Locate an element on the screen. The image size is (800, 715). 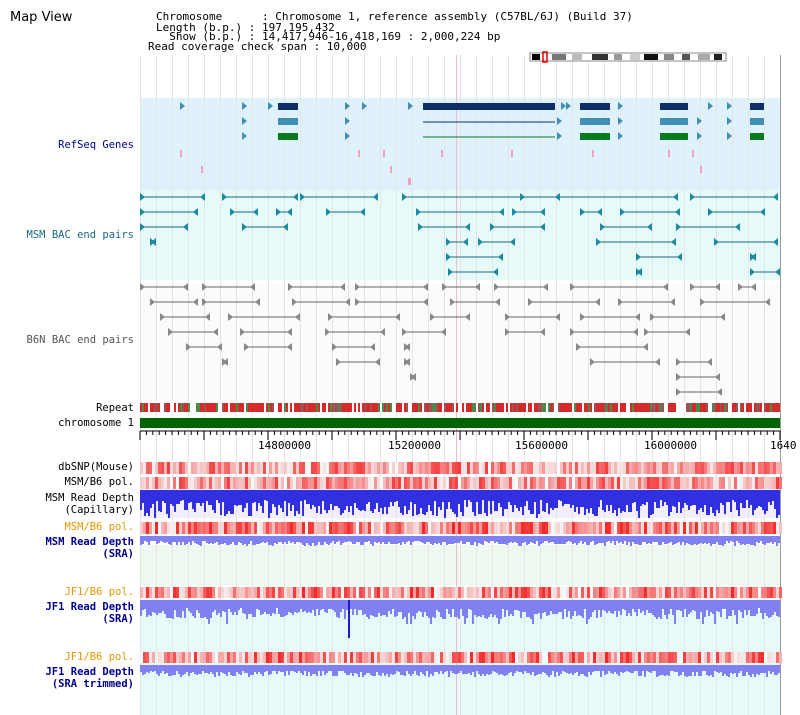
axis-tick-label: 15200000 is located at coordinates (414, 445).